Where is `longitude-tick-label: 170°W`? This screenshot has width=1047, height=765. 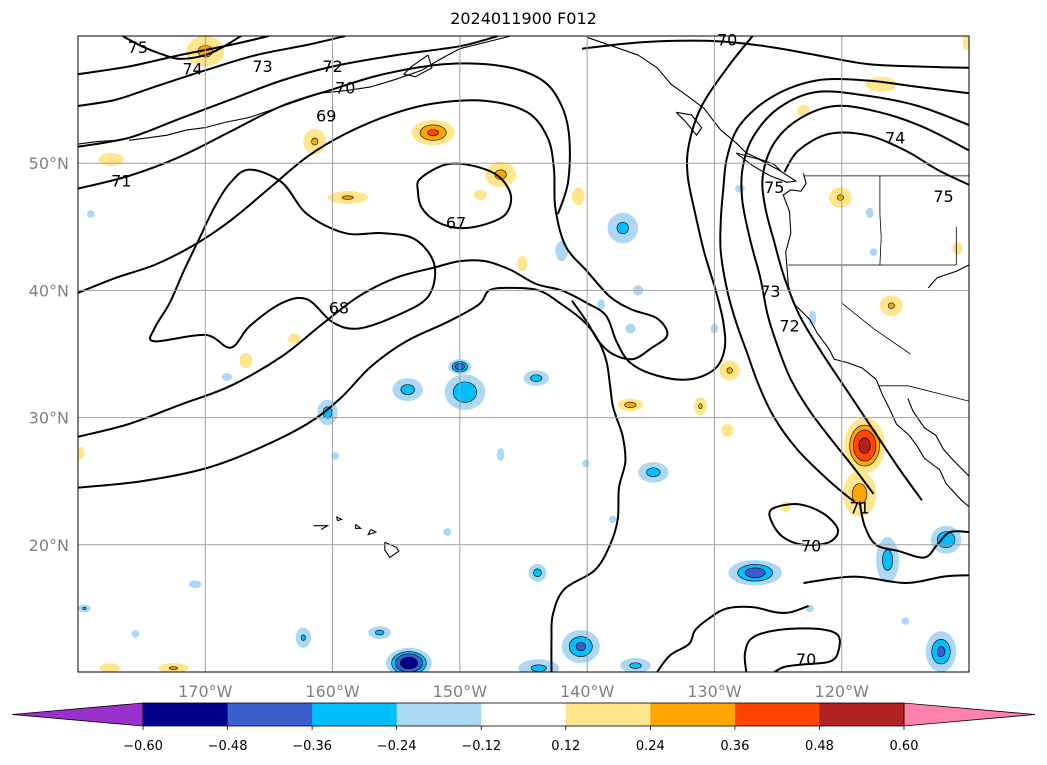
longitude-tick-label: 170°W is located at coordinates (205, 691).